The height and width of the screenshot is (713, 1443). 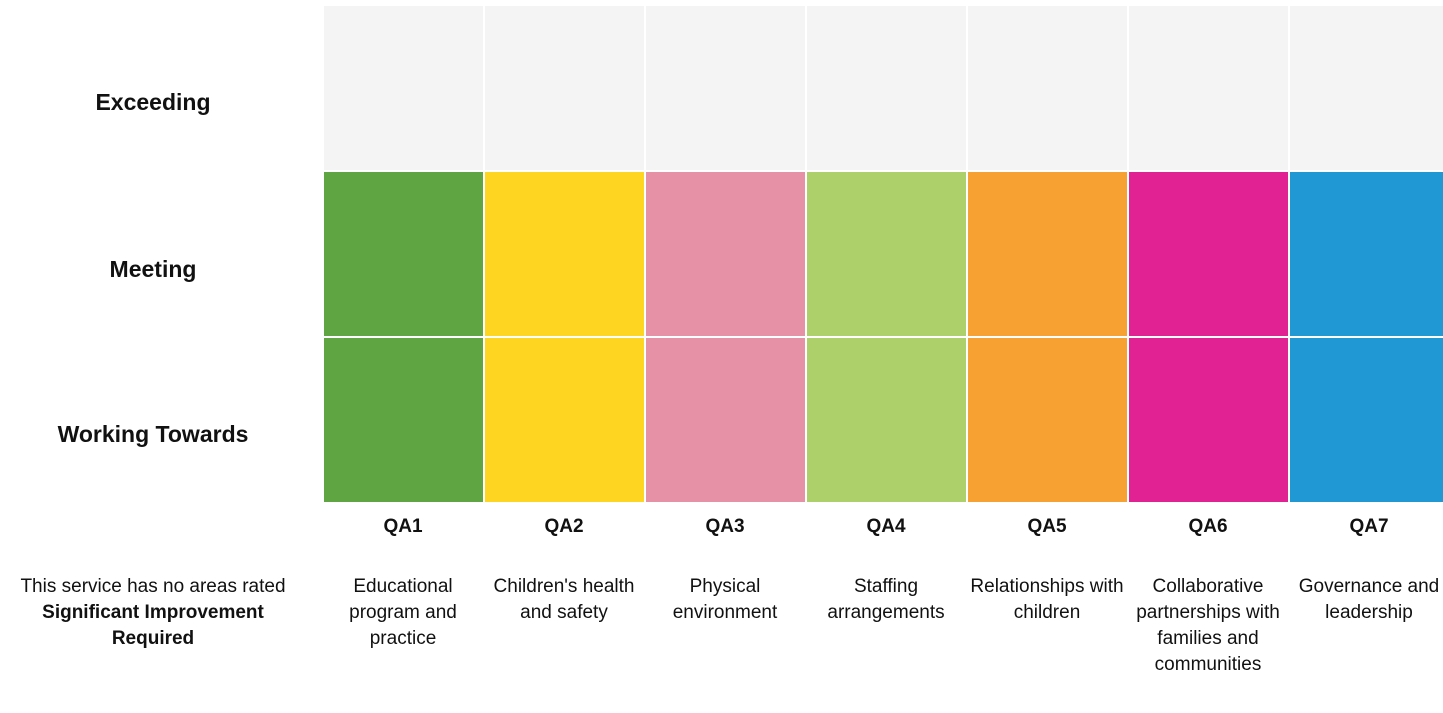 I want to click on cell-qa1-meeting, so click(x=403, y=254).